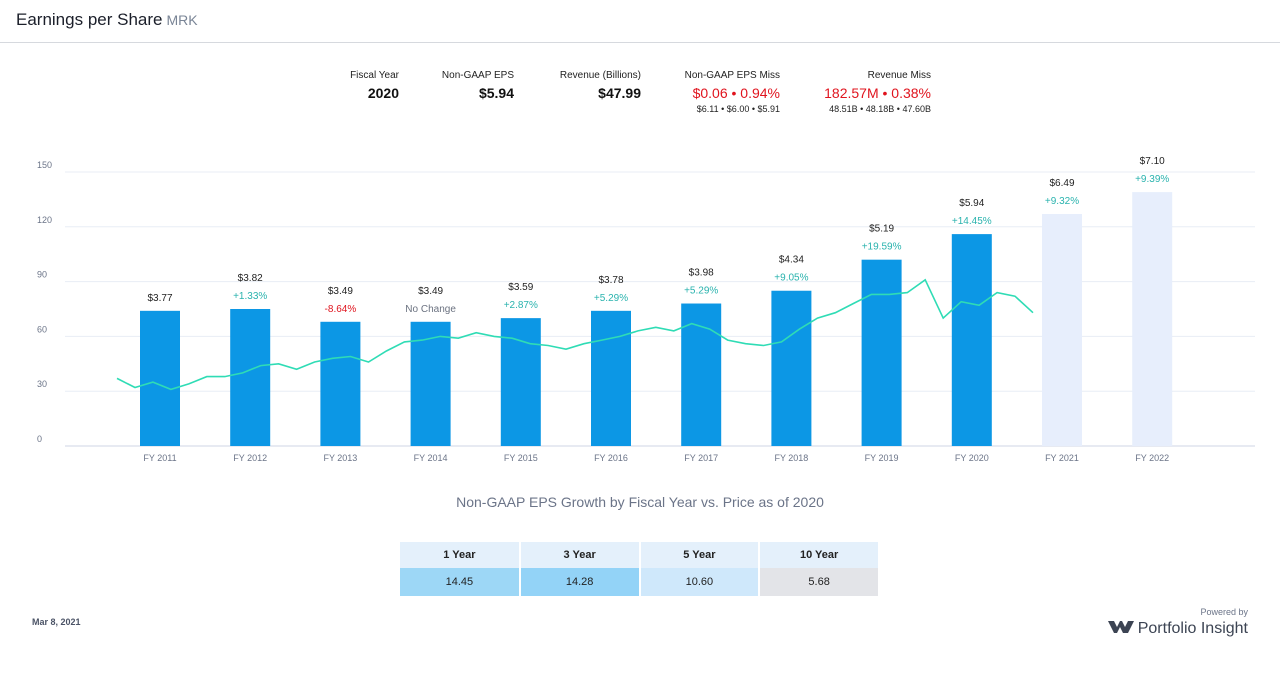 The width and height of the screenshot is (1280, 680). What do you see at coordinates (460, 555) in the screenshot?
I see `table-header-cell: 1 Year` at bounding box center [460, 555].